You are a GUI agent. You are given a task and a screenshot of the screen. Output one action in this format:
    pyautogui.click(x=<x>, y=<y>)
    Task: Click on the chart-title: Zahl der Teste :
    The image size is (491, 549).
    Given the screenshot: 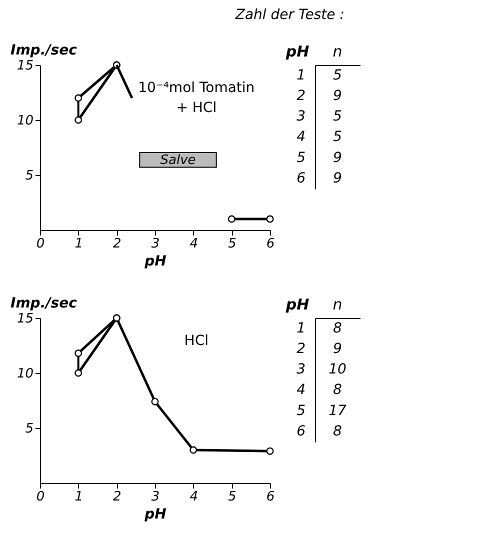 What is the action you would take?
    pyautogui.click(x=289, y=15)
    